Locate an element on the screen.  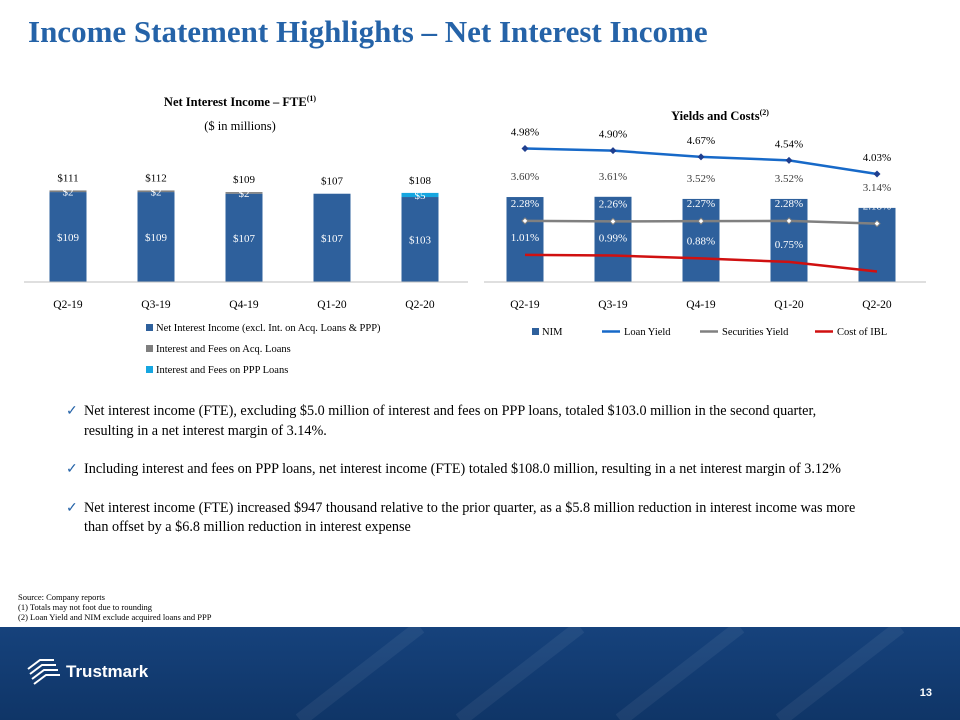
cost-ibl-label: 0.88% is located at coordinates (701, 241).